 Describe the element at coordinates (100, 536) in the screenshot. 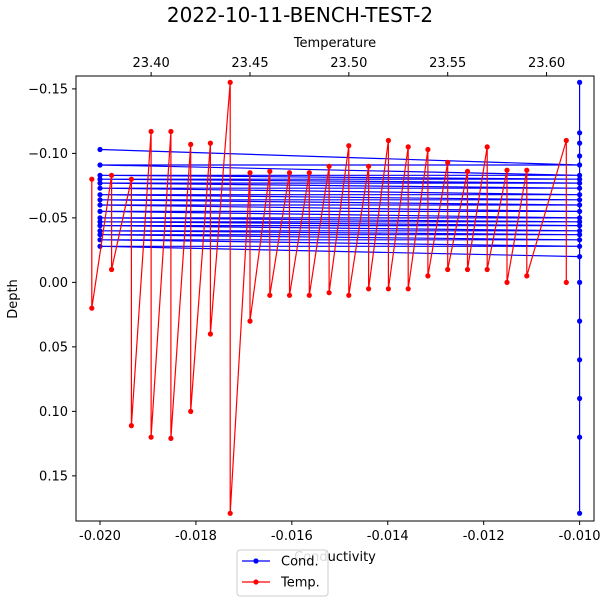

I see `x-bottom-tick-label: -0.020` at that location.